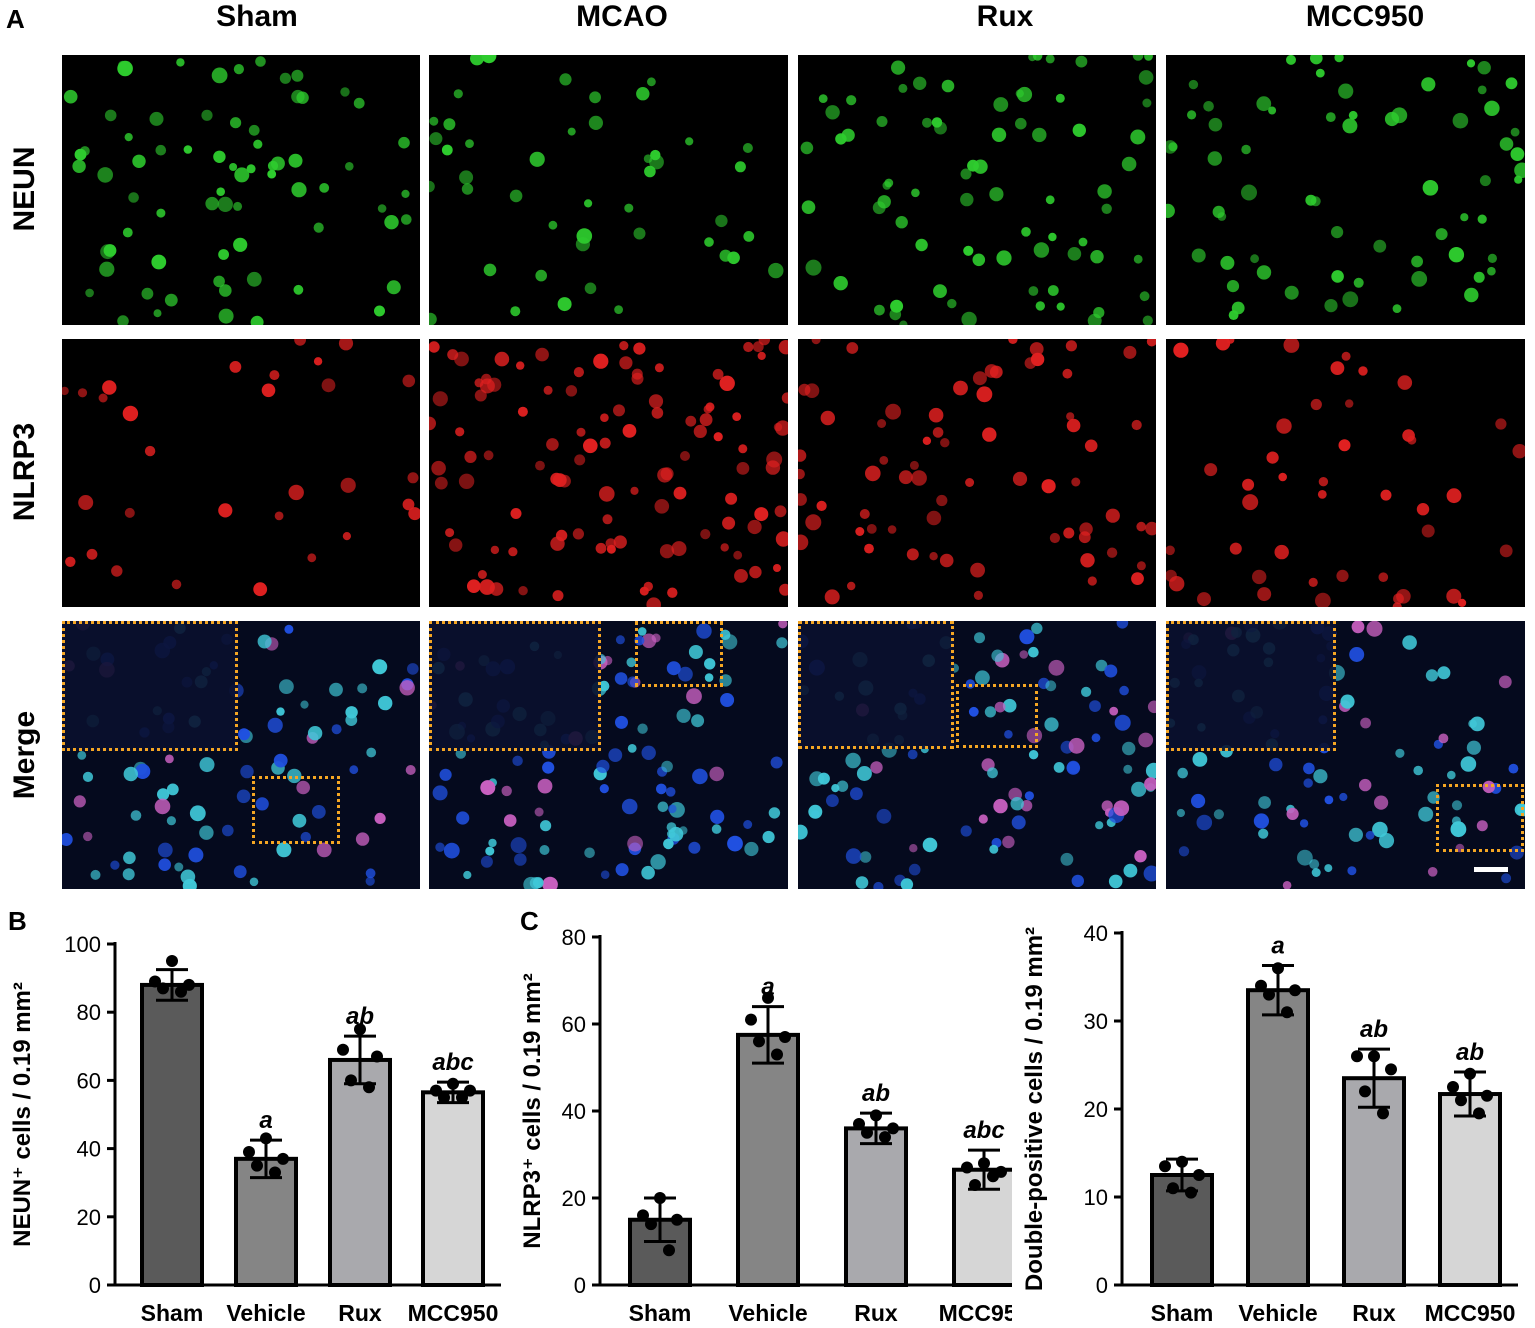 The height and width of the screenshot is (1328, 1535). Describe the element at coordinates (977, 190) in the screenshot. I see `micrograph-neun-rux` at that location.